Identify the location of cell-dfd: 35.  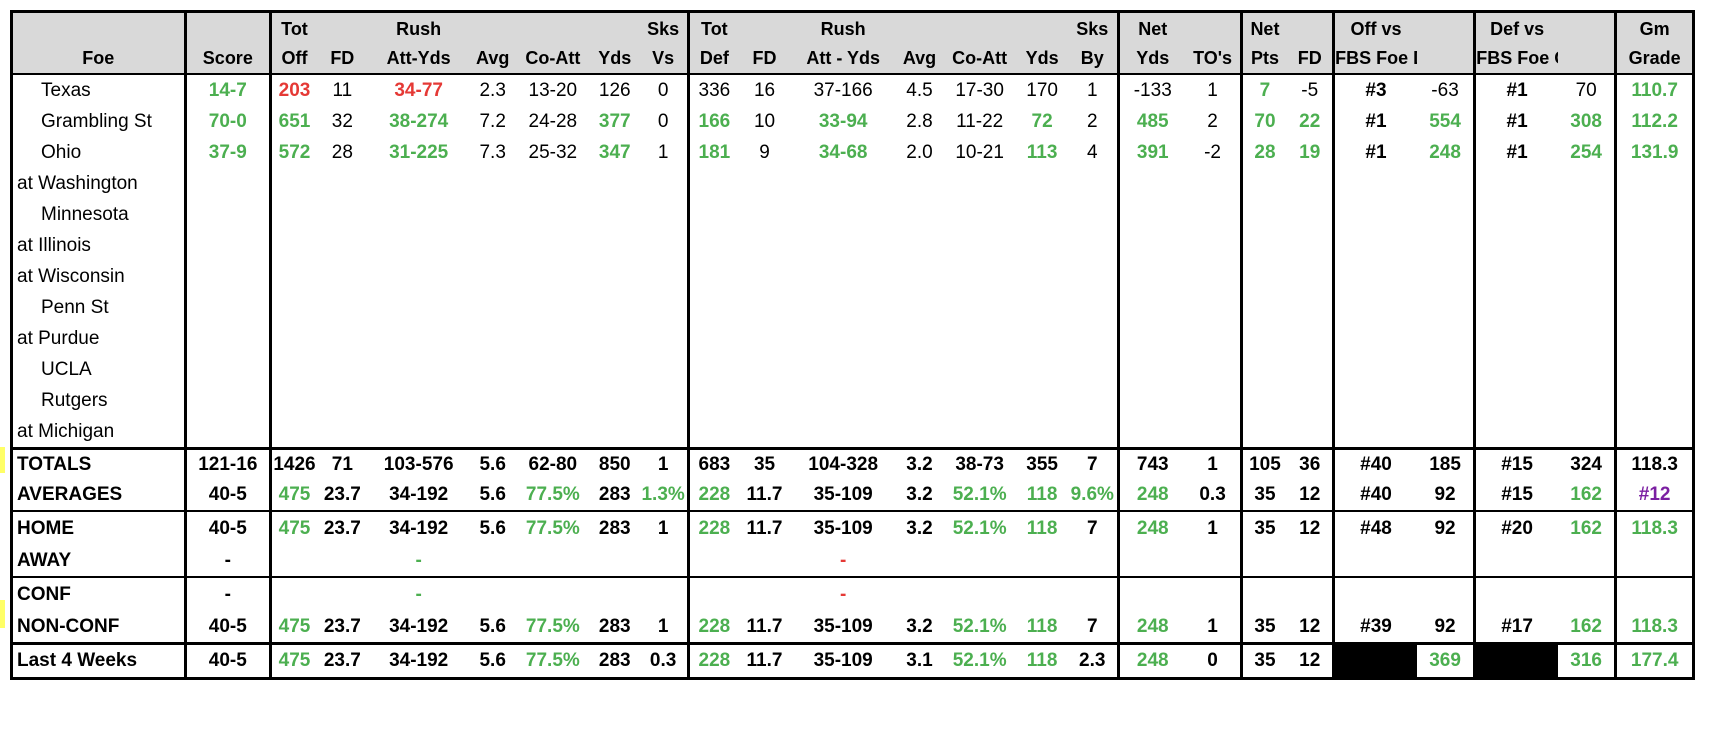
(764, 464).